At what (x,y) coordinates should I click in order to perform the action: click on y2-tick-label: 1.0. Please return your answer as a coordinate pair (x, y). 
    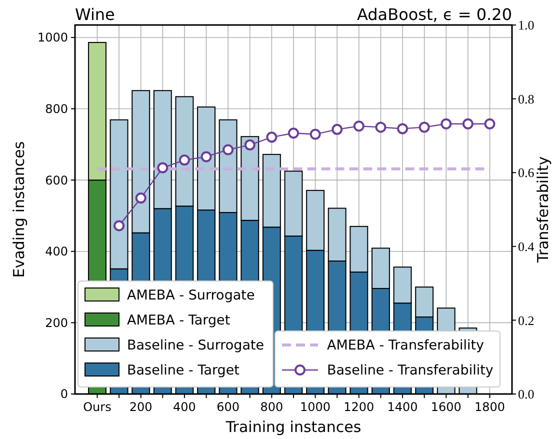
    Looking at the image, I should click on (526, 25).